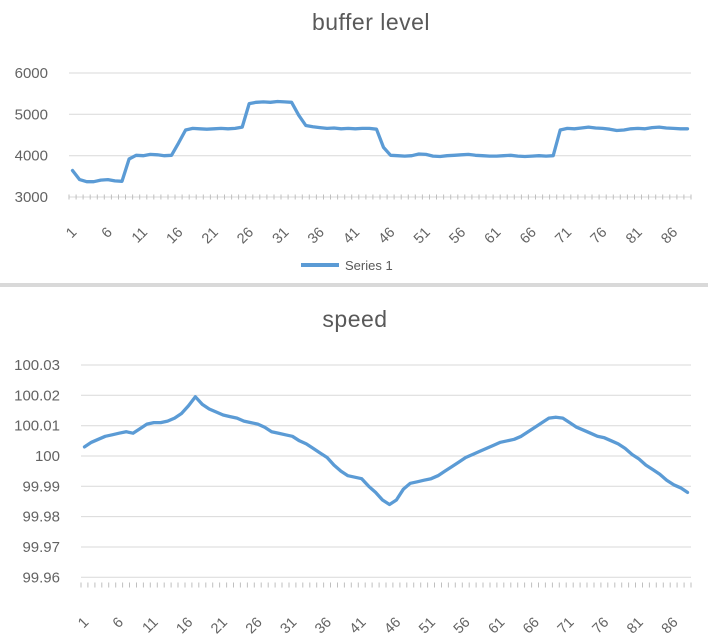  I want to click on y-axis-tick-label: 100.03, so click(37, 365).